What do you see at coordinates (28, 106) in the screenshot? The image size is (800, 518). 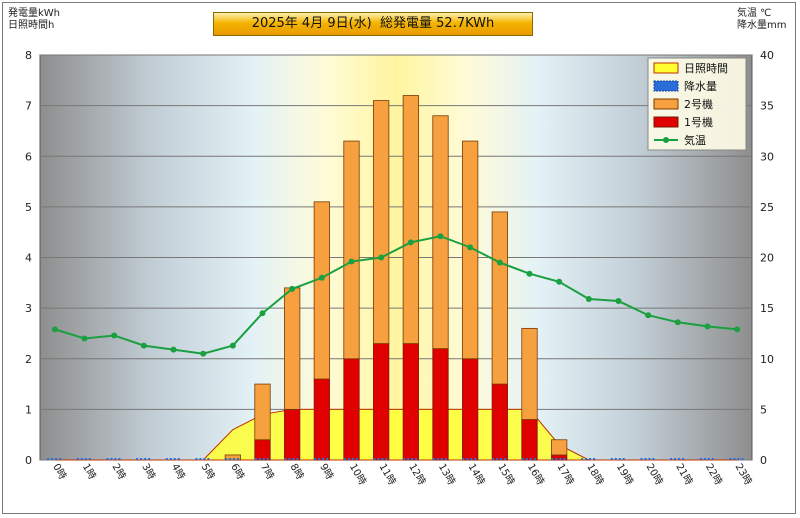 I see `left-tick-label: 7` at bounding box center [28, 106].